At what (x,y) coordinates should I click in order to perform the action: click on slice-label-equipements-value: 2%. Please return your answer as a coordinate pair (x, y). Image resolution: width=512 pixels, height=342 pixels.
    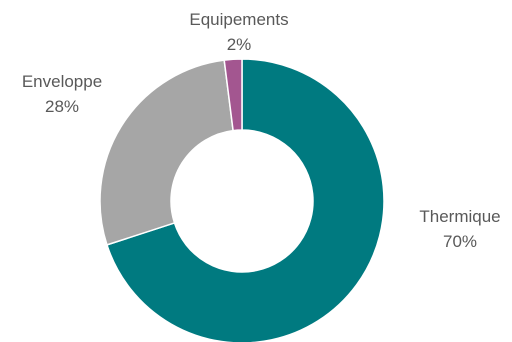
    Looking at the image, I should click on (239, 44).